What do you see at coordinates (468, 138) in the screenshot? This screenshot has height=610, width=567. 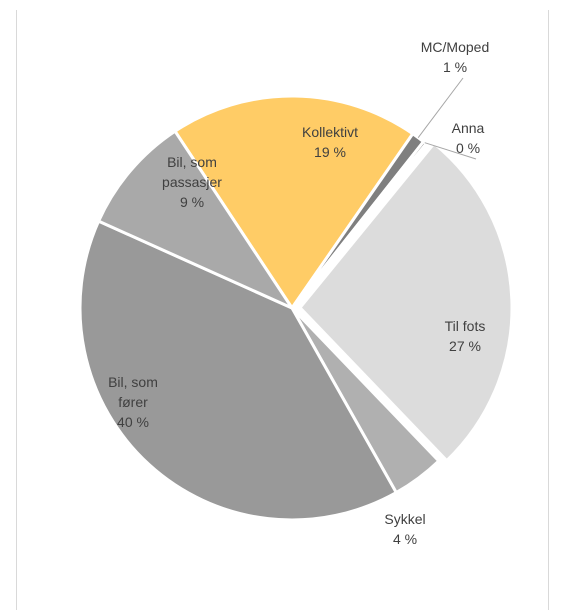 I see `data-label: Anna 0 %` at bounding box center [468, 138].